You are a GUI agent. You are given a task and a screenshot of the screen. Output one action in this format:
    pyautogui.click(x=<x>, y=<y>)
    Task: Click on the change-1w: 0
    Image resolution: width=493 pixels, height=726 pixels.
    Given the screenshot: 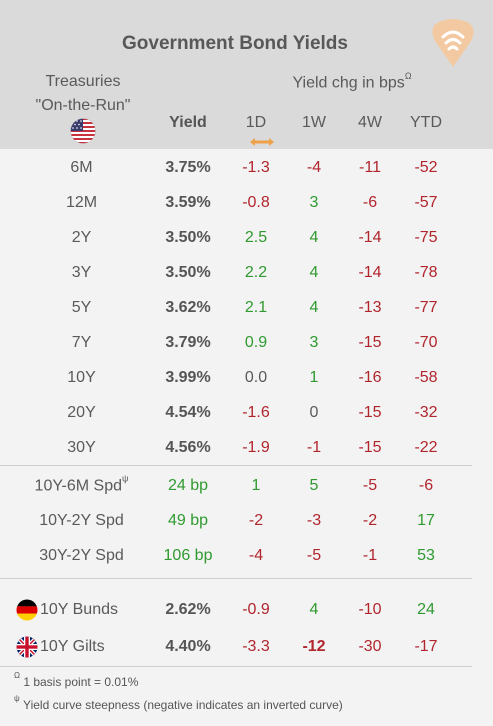 What is the action you would take?
    pyautogui.click(x=314, y=412)
    